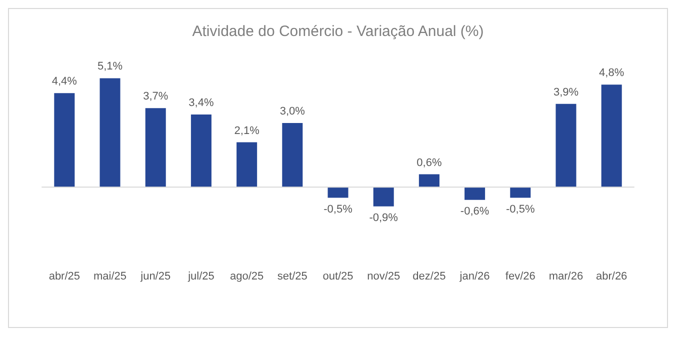  What do you see at coordinates (64, 276) in the screenshot?
I see `x-tick-label: abr/25` at bounding box center [64, 276].